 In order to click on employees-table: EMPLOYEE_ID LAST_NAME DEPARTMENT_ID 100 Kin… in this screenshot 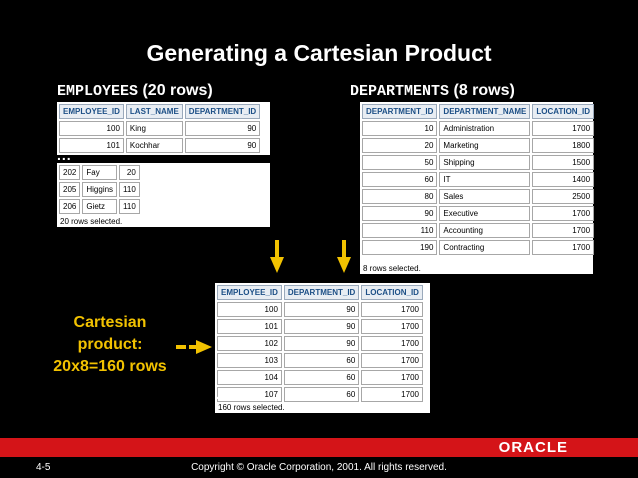, I will do `click(159, 128)`.